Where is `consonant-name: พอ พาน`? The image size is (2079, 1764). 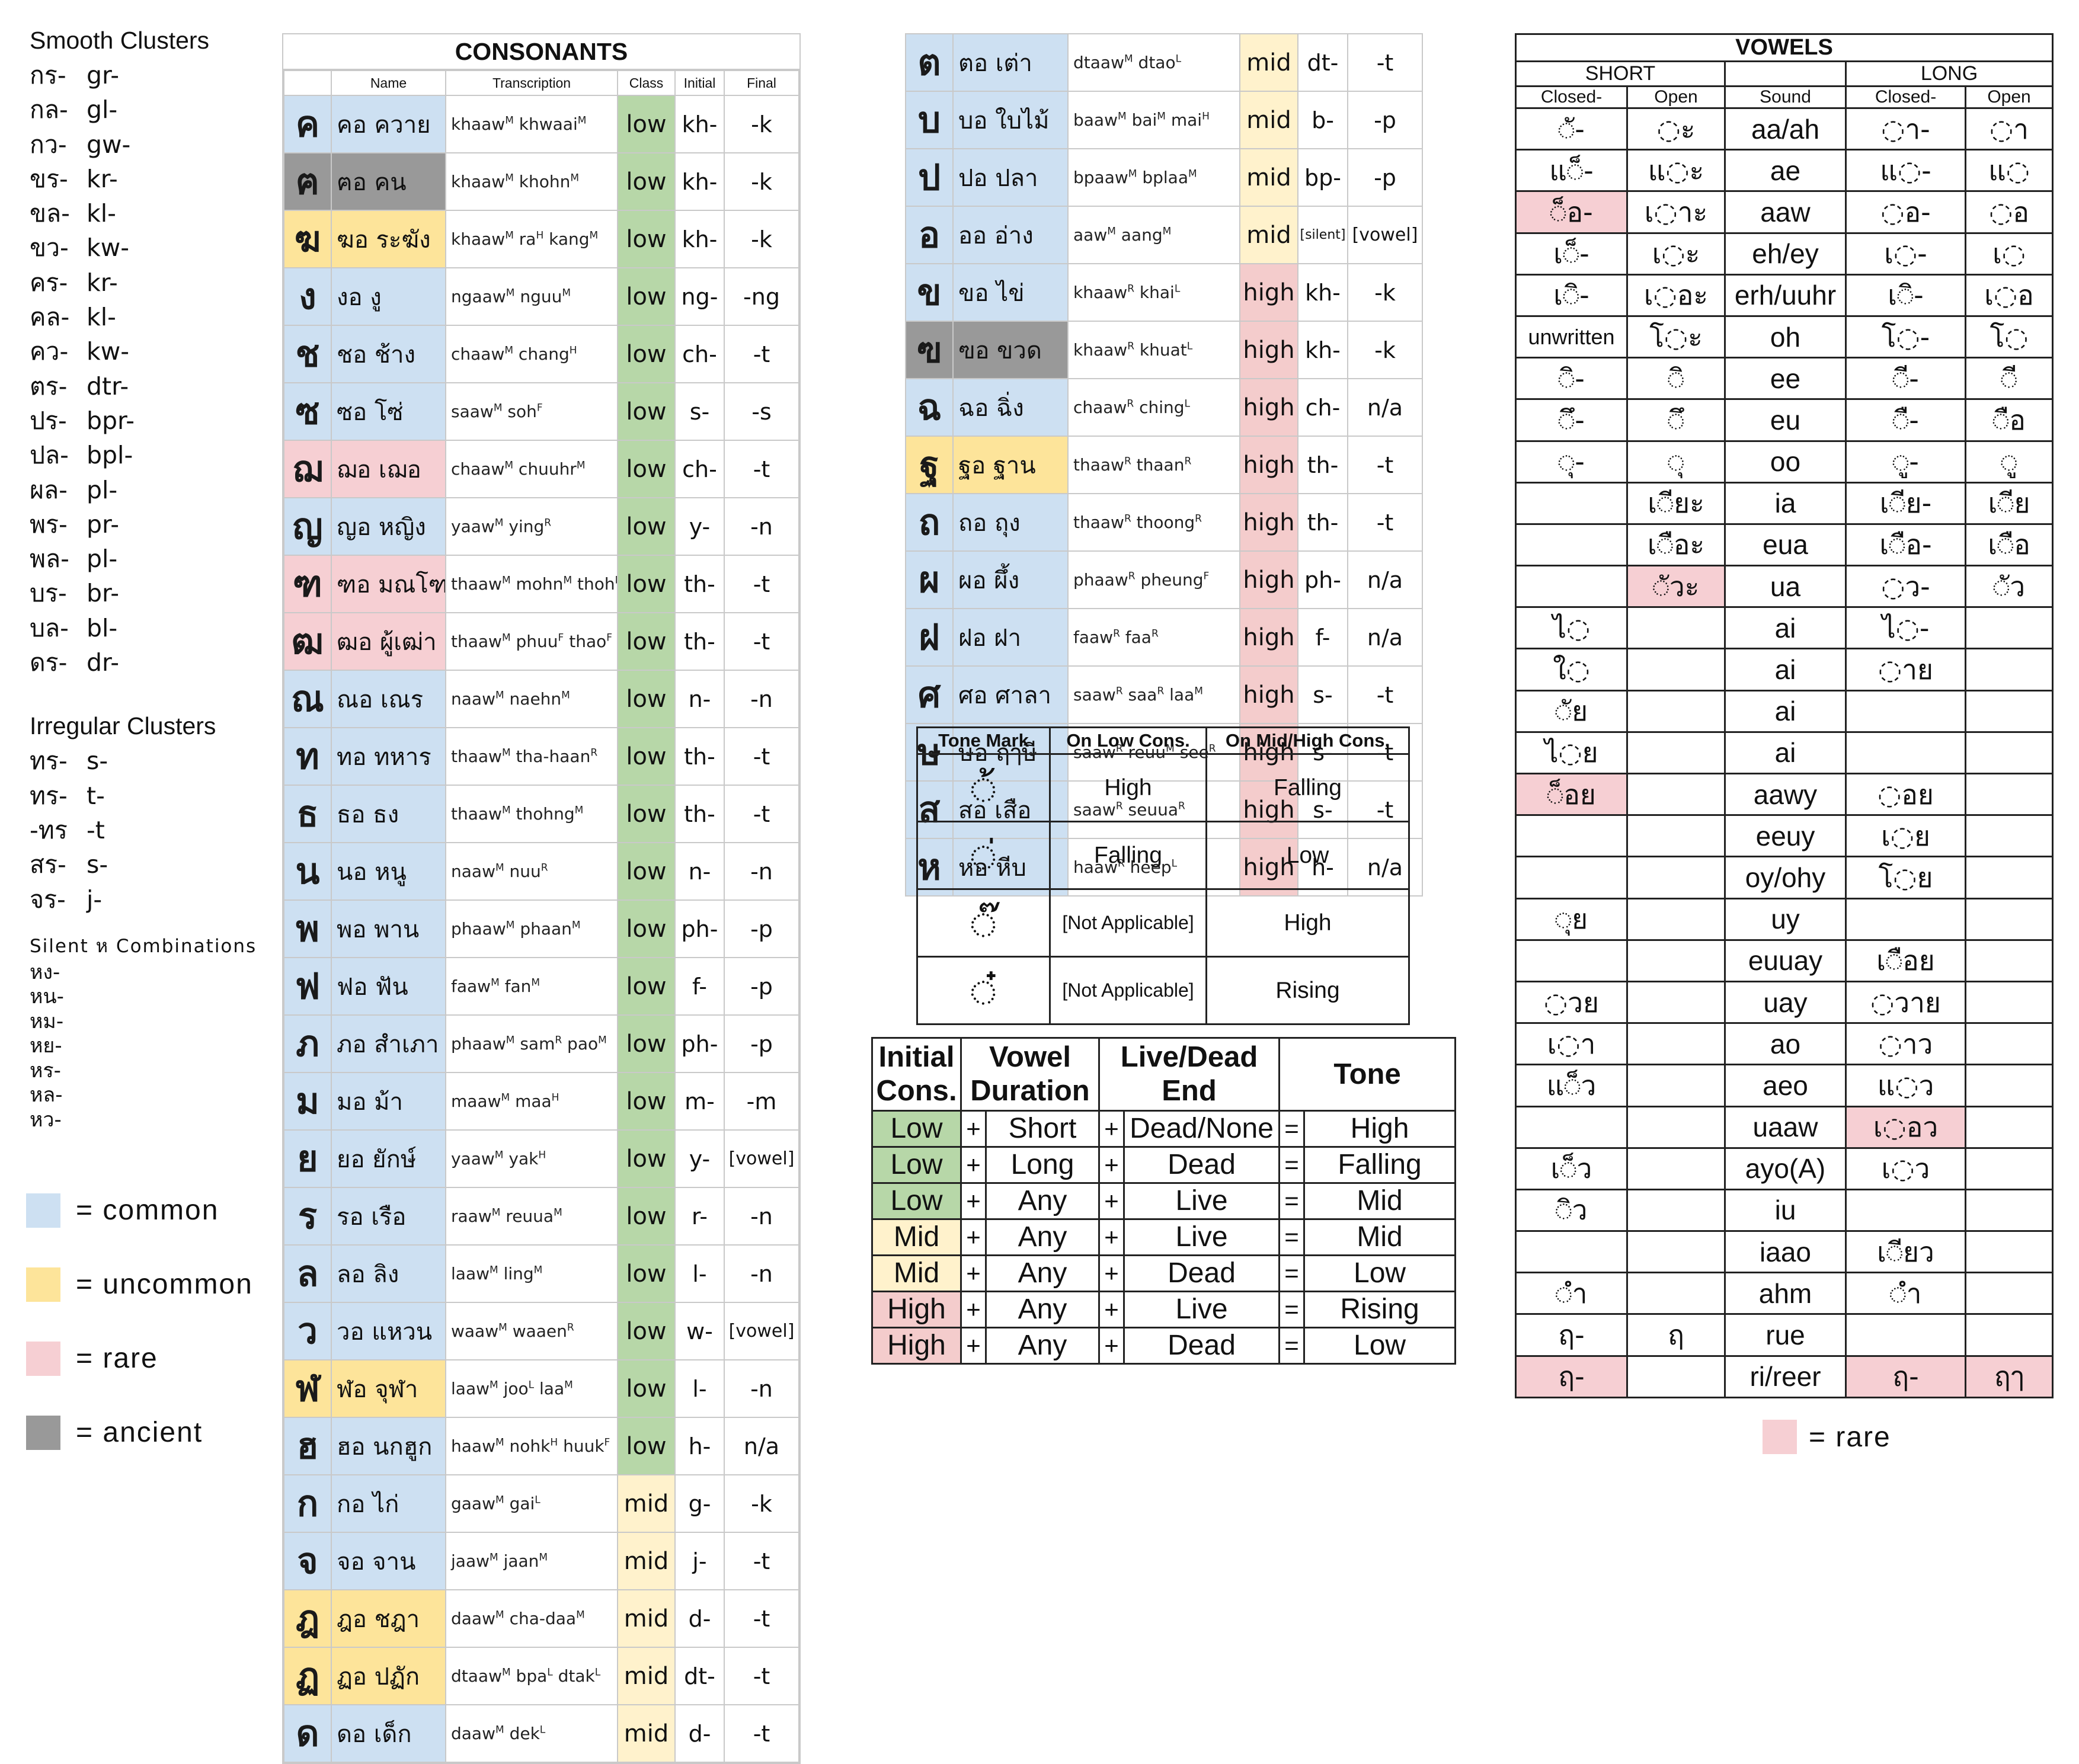 consonant-name: พอ พาน is located at coordinates (388, 928).